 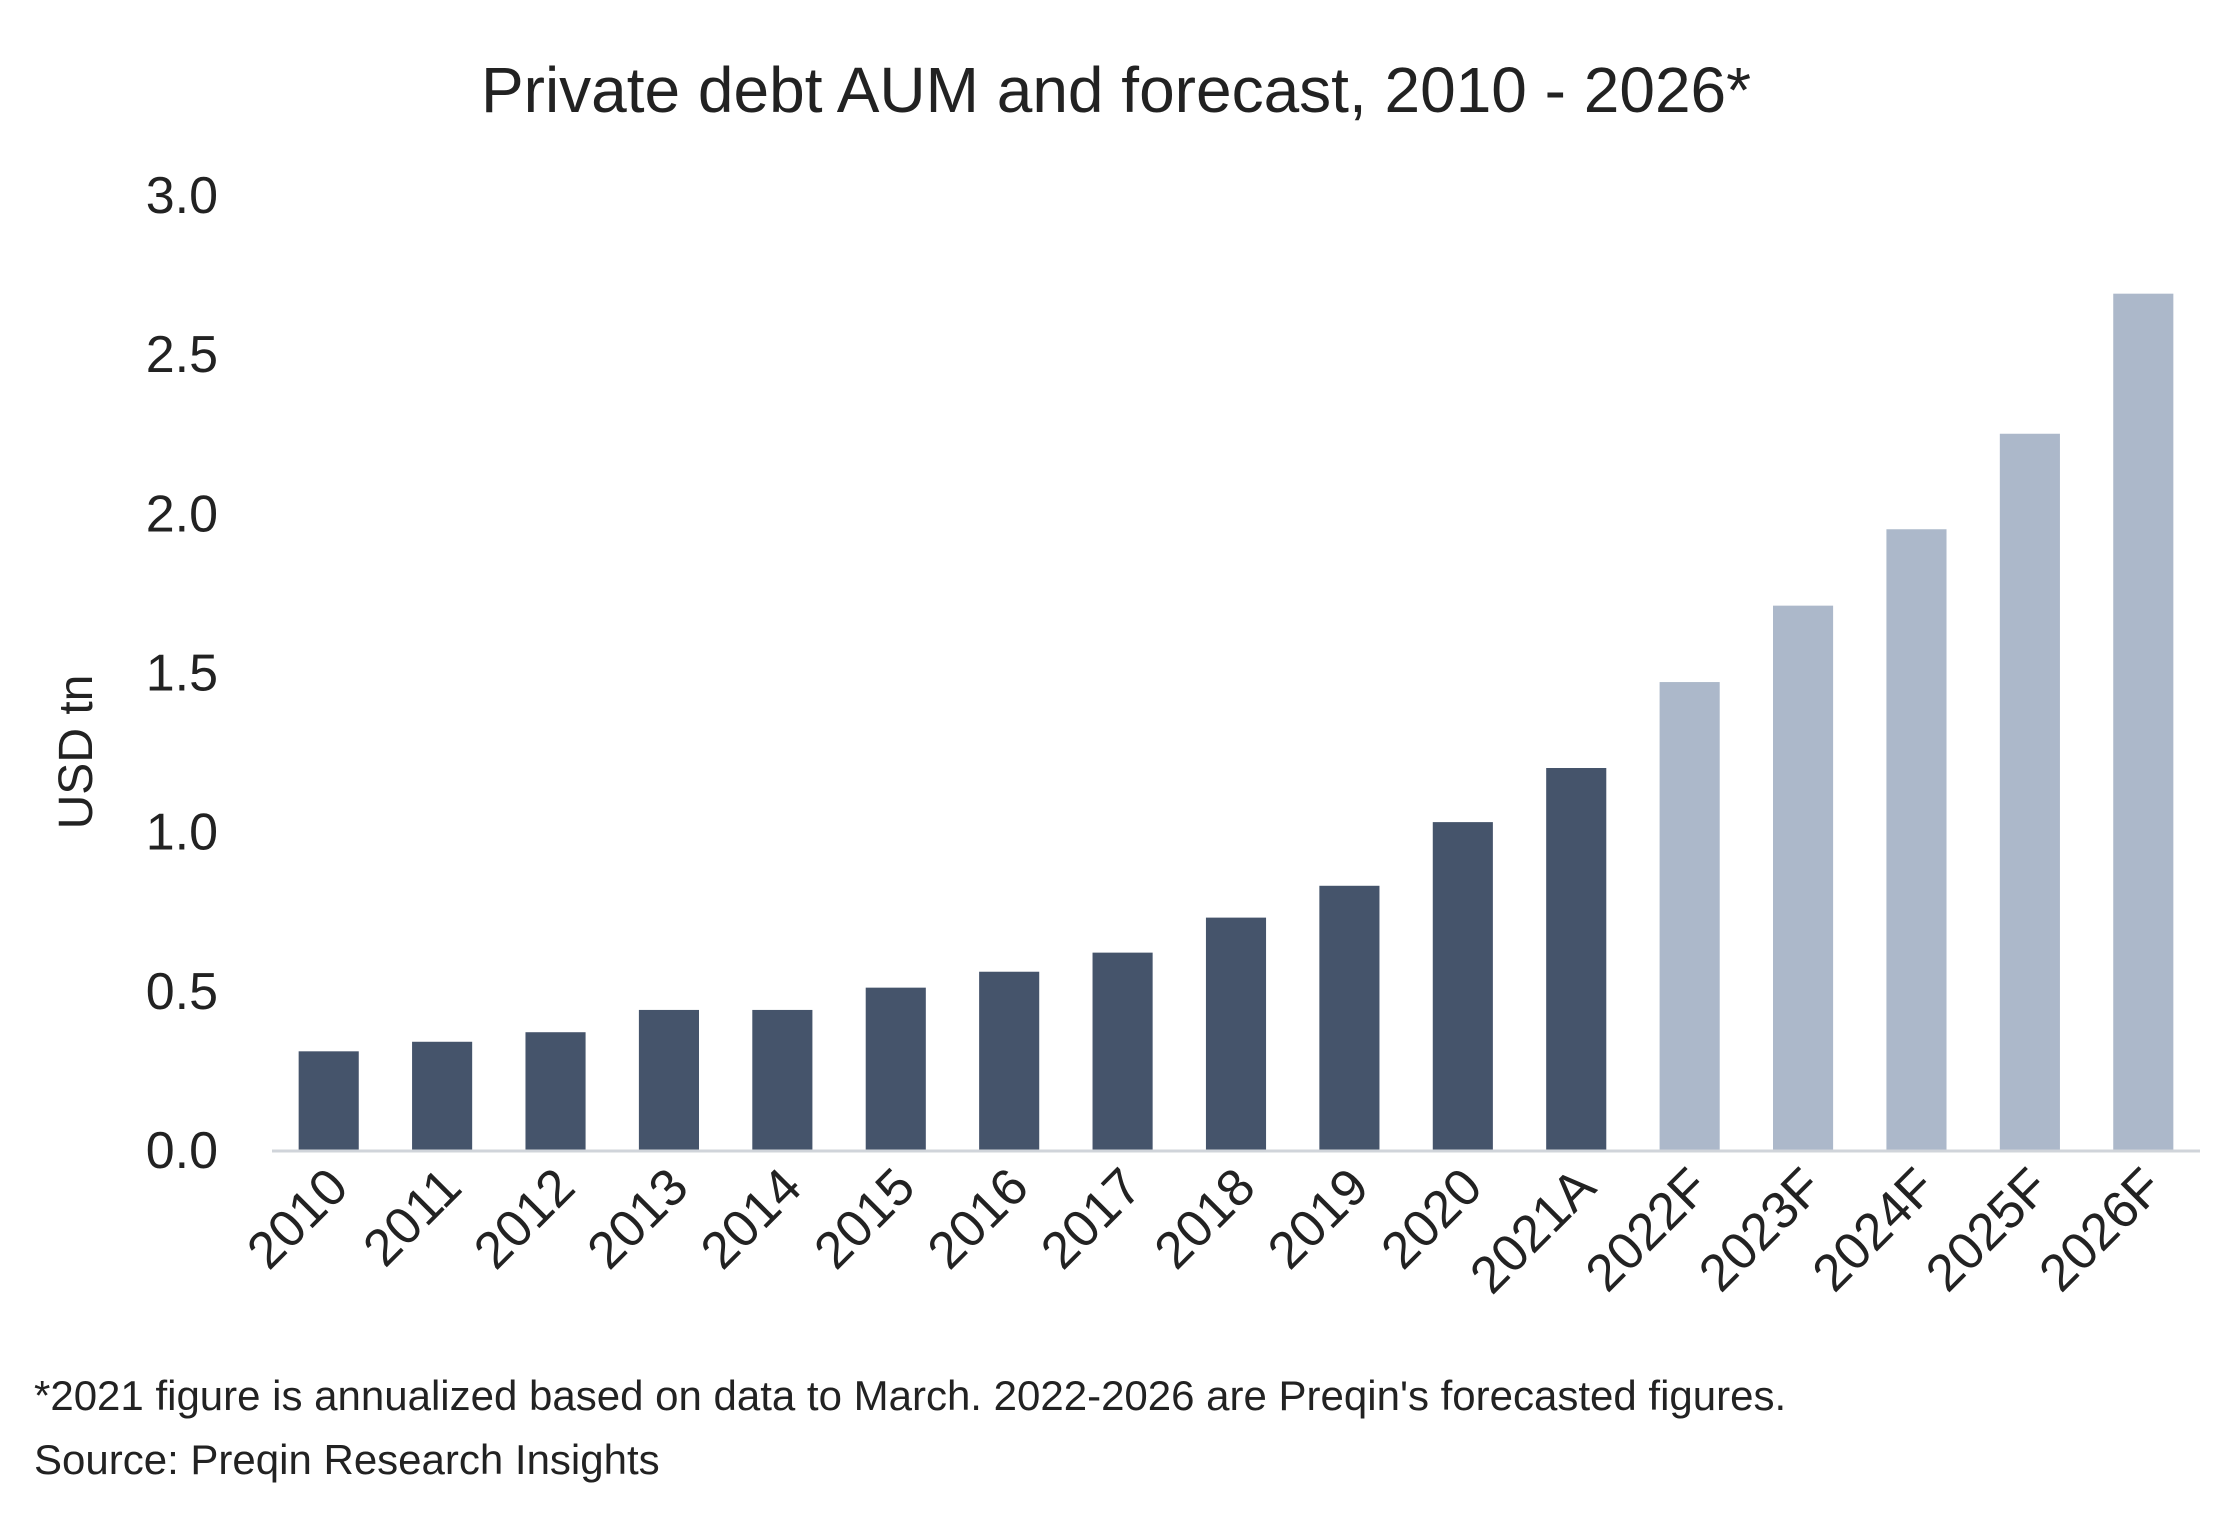 I want to click on x-tick-label: 2024F, so click(x=1874, y=1229).